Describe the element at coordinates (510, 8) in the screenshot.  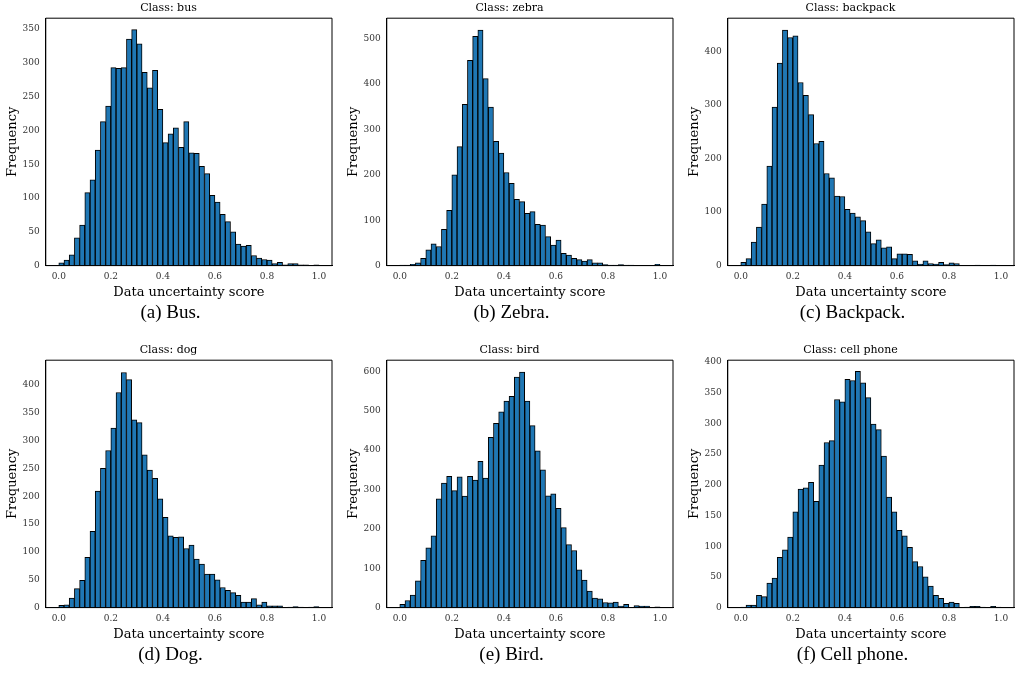
I see `chart-title: Class: zebra` at that location.